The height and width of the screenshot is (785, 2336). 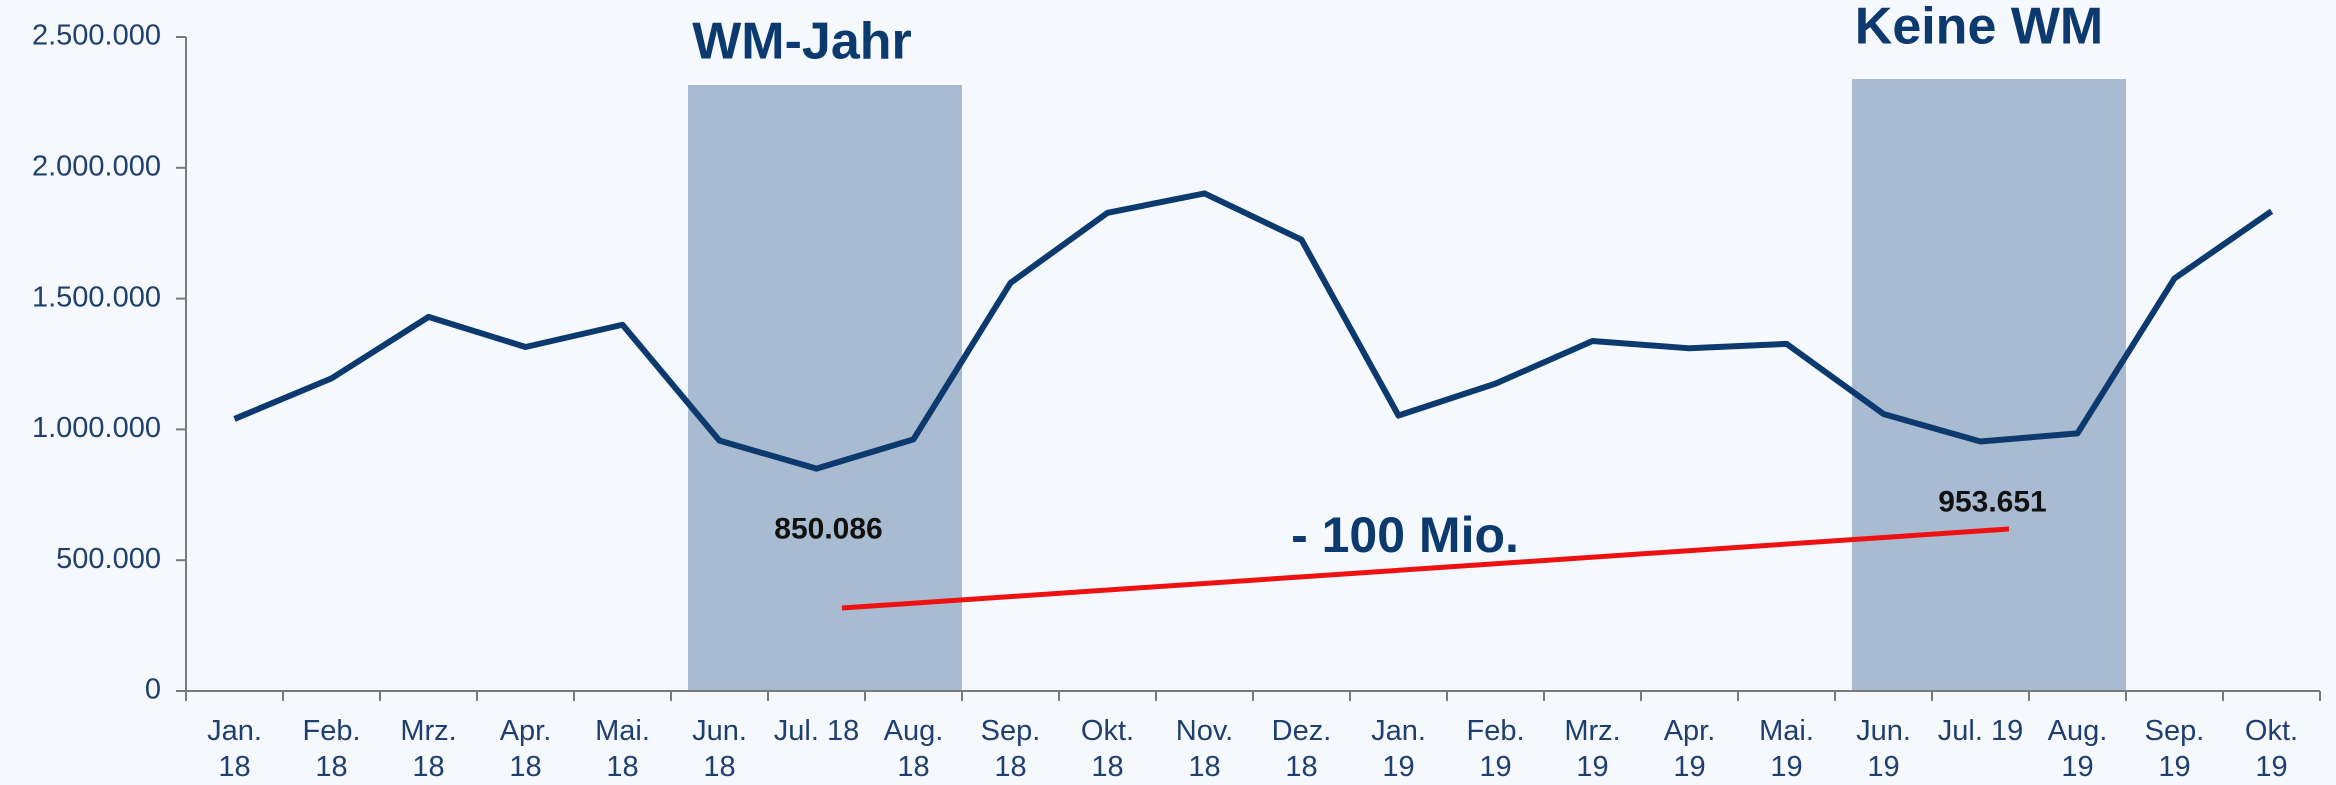 What do you see at coordinates (1204, 749) in the screenshot?
I see `x-tick-label: Nov. 18` at bounding box center [1204, 749].